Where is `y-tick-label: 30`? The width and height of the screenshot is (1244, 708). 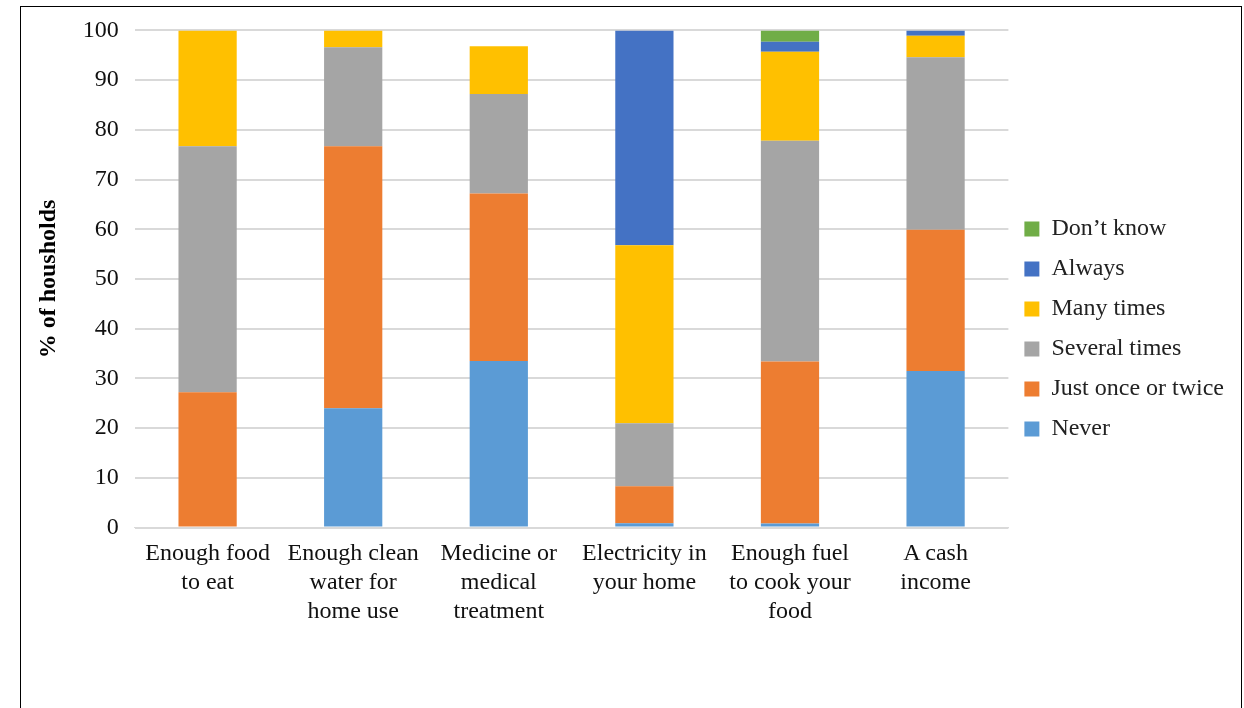
y-tick-label: 30 is located at coordinates (106, 376).